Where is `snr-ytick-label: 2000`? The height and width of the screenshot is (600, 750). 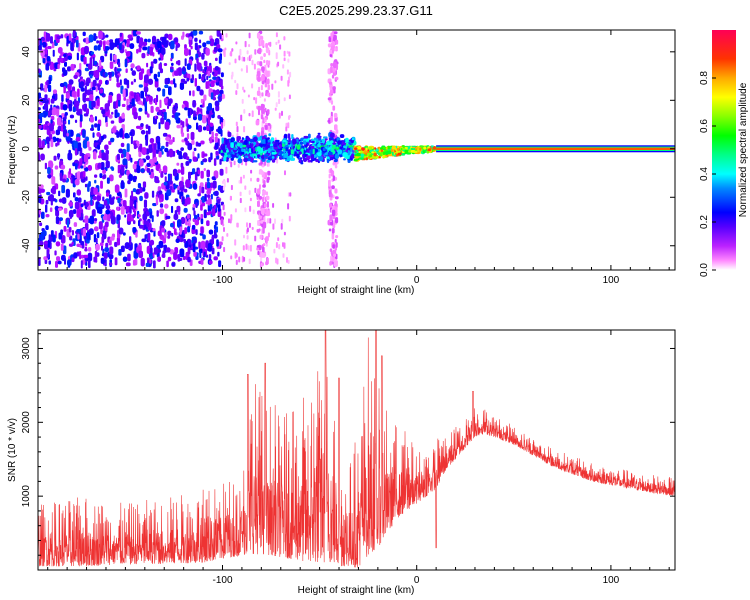 snr-ytick-label: 2000 is located at coordinates (26, 422).